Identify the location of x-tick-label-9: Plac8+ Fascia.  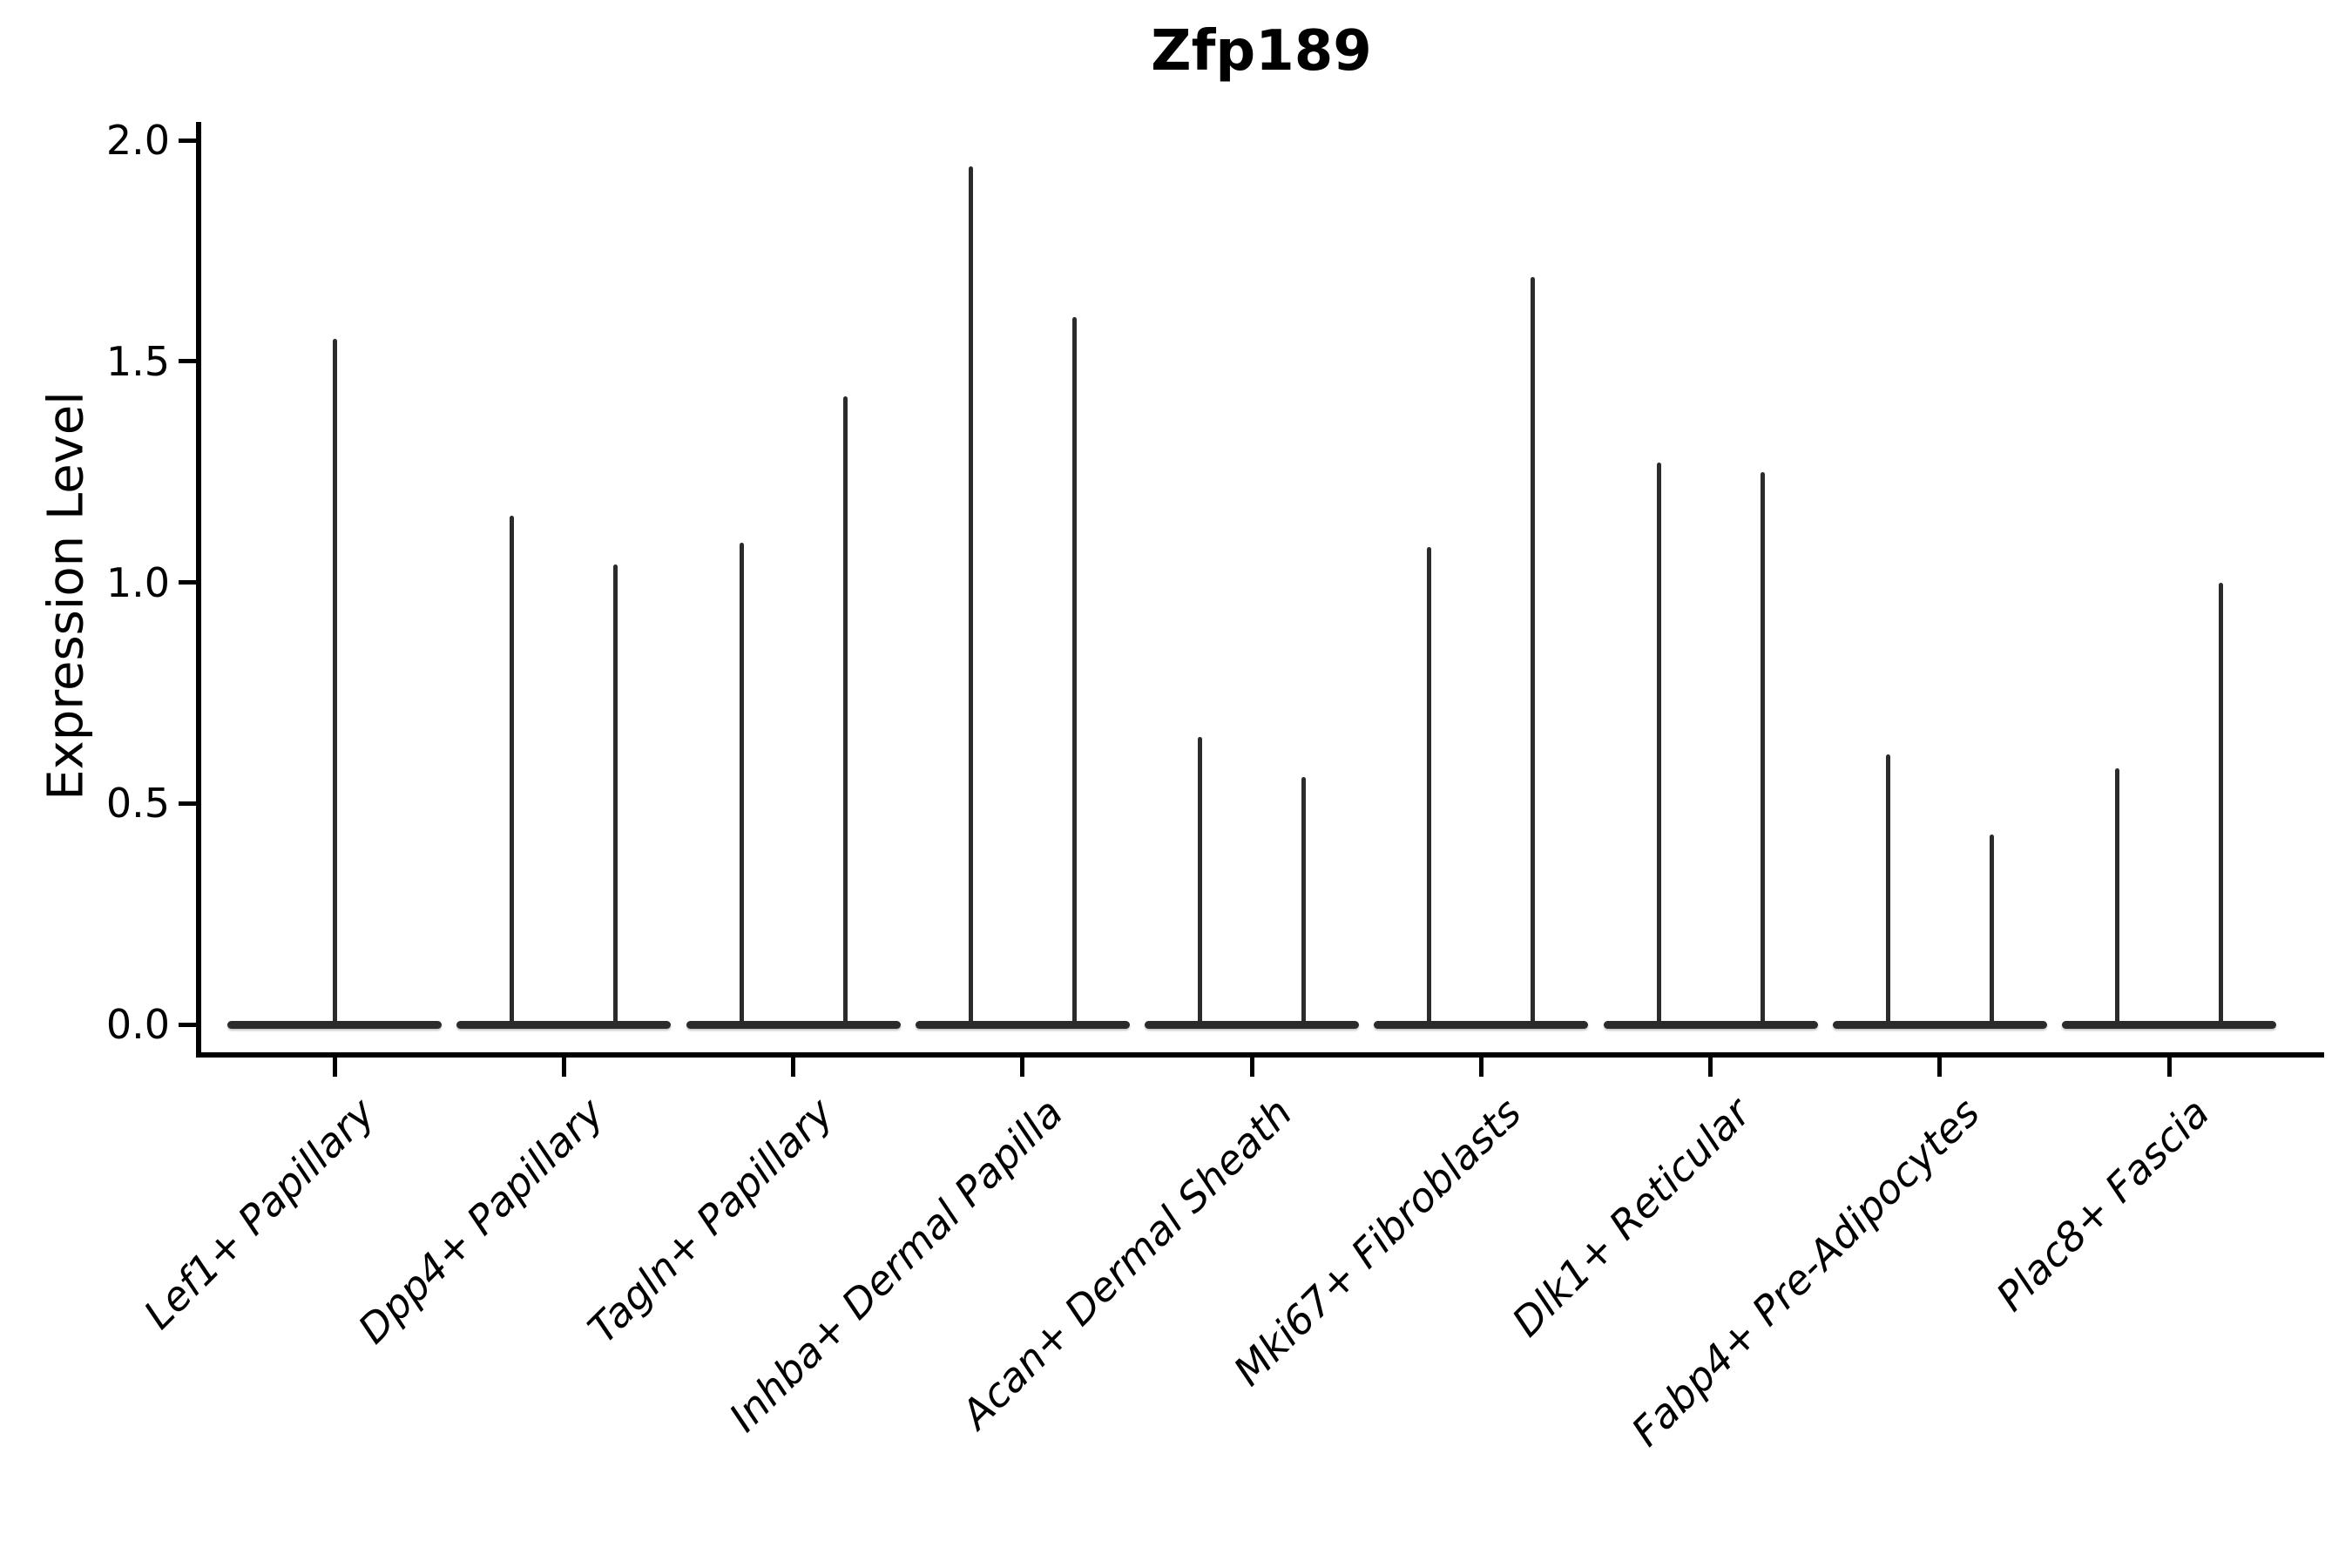
(2102, 1205).